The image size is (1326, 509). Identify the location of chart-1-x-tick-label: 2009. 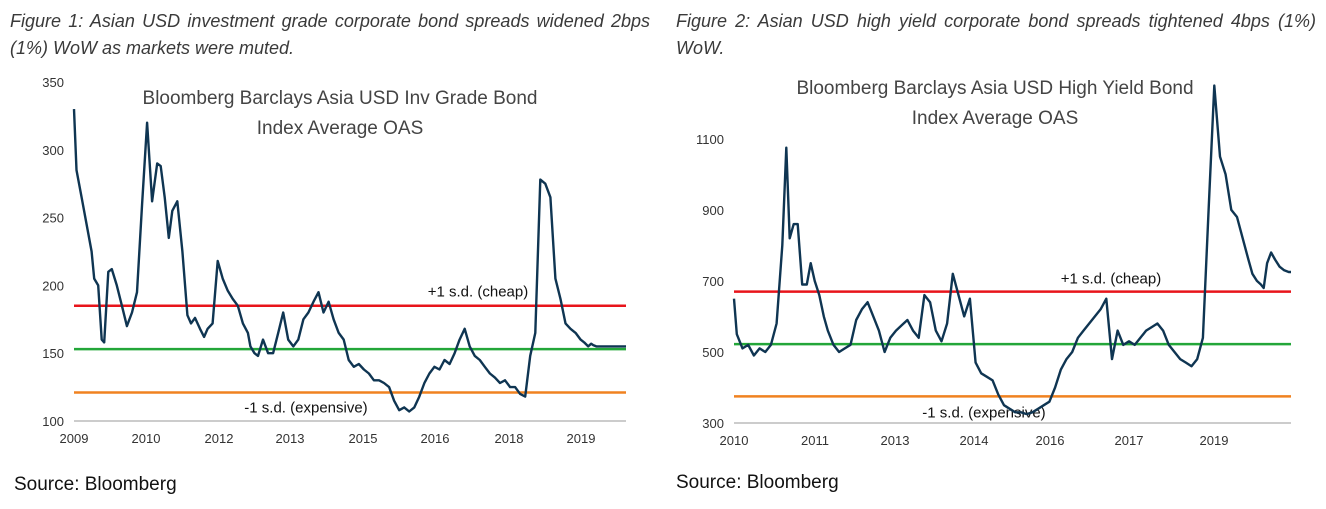
(74, 438).